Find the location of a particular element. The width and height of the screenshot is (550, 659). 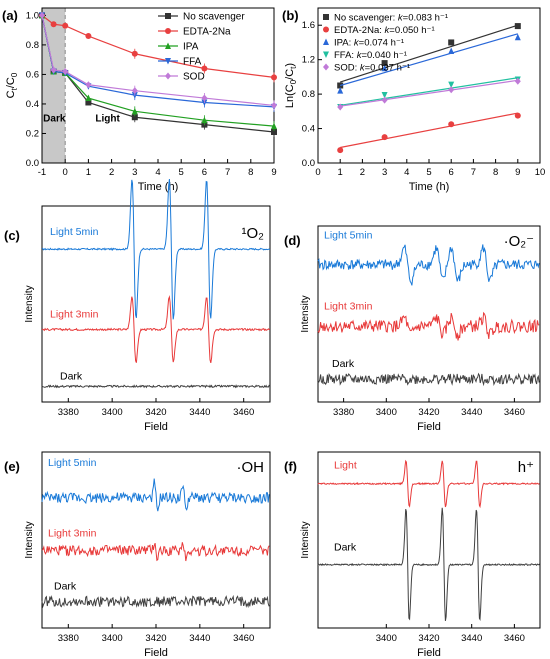

x-tick-label: 4 is located at coordinates (406, 172).